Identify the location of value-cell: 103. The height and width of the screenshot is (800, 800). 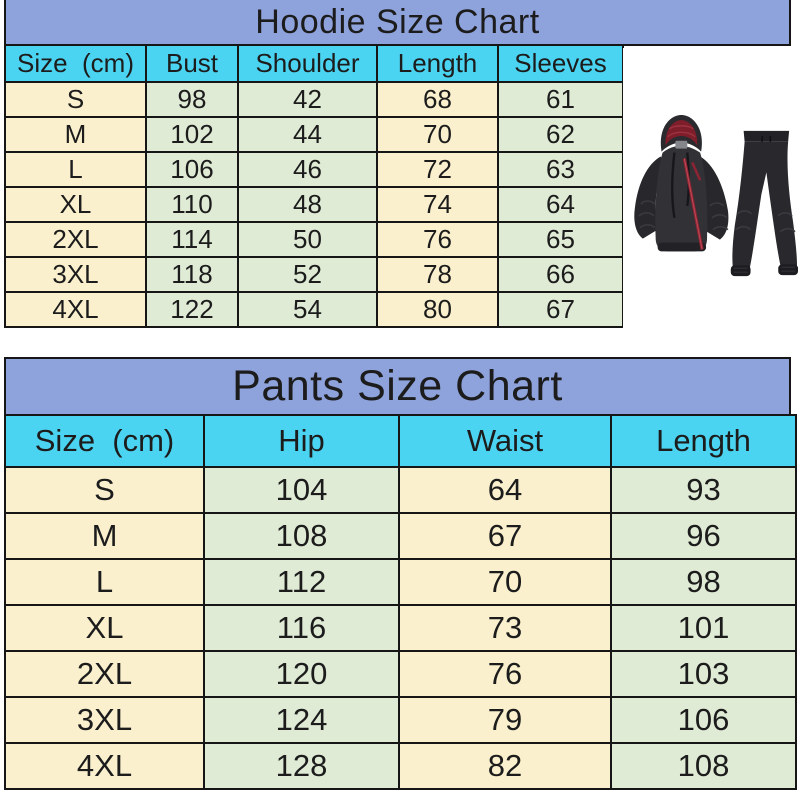
(703, 674).